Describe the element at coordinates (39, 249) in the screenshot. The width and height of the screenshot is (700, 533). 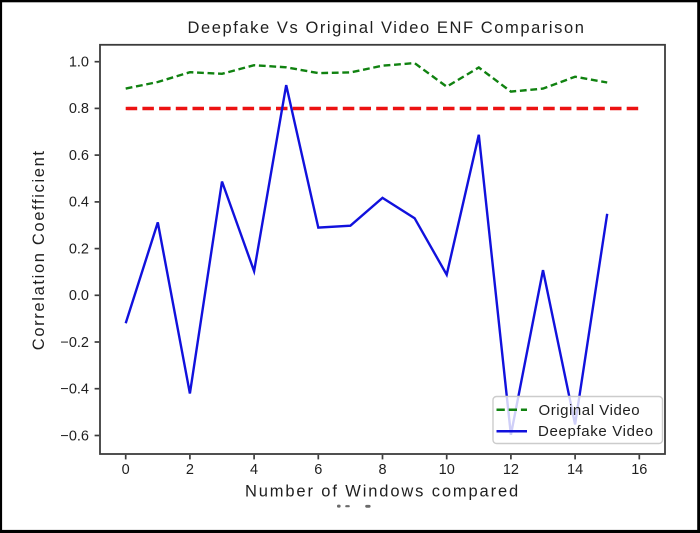
I see `svg-text: Correlation Coefficient` at that location.